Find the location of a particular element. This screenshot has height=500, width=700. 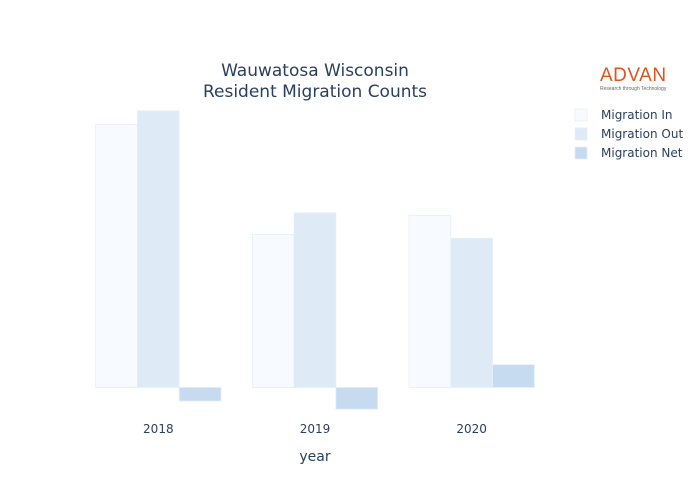

bar-migration-net-2018 is located at coordinates (200, 394).